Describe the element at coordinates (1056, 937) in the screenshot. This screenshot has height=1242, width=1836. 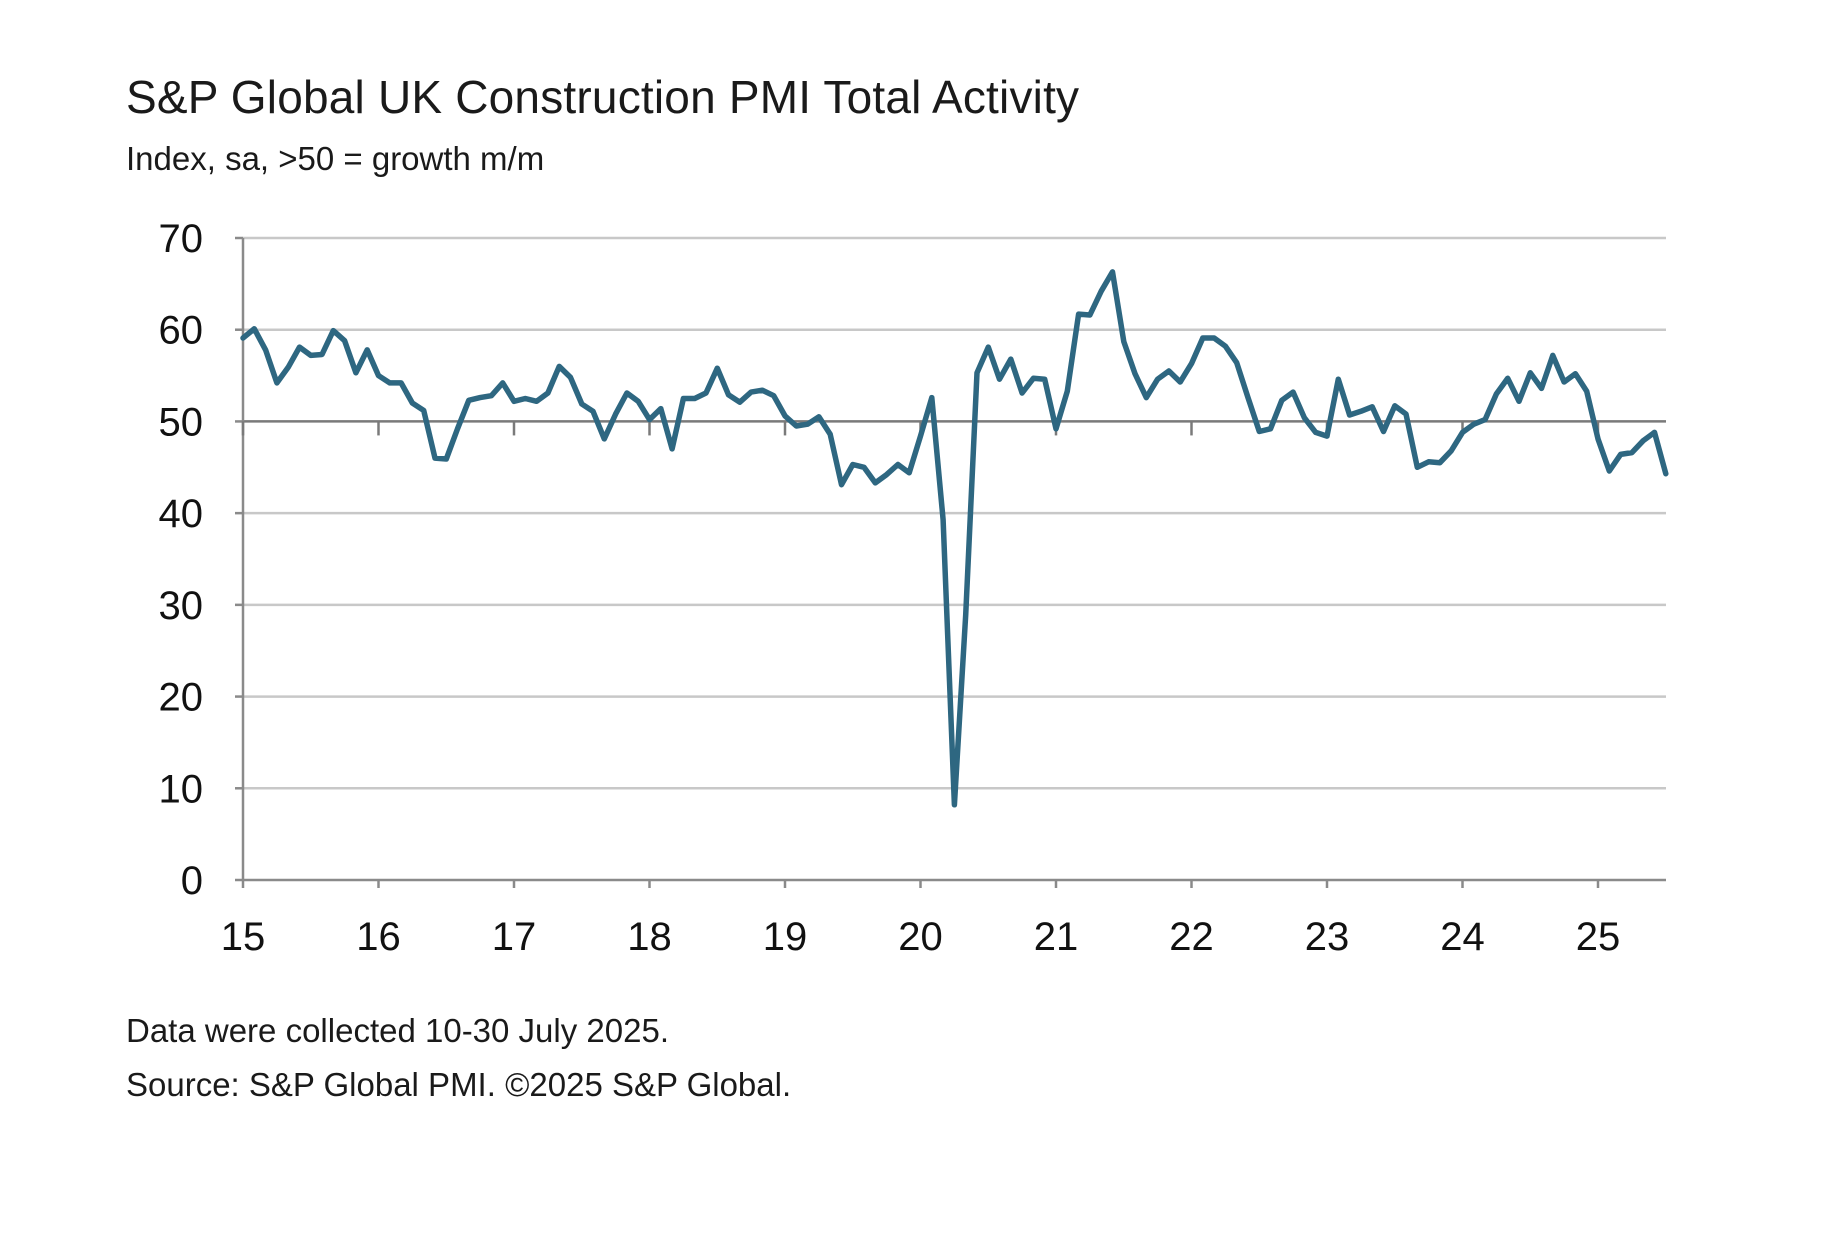
I see `x-tick-label: 21` at that location.